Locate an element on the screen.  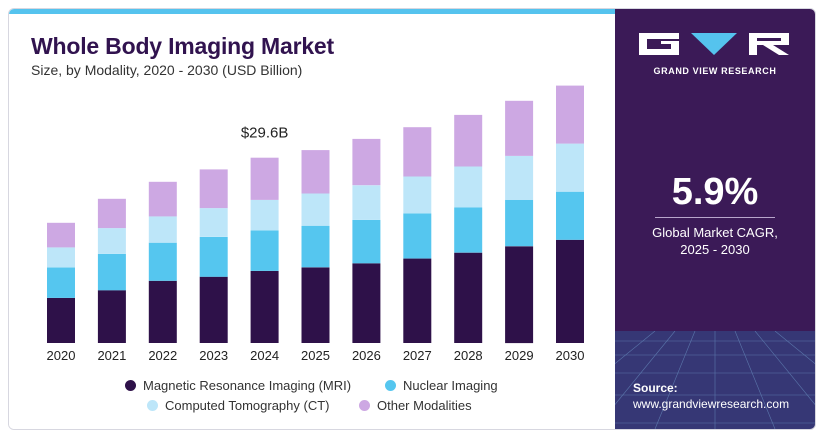
legend-label-other: Other Modalities is located at coordinates (424, 405).